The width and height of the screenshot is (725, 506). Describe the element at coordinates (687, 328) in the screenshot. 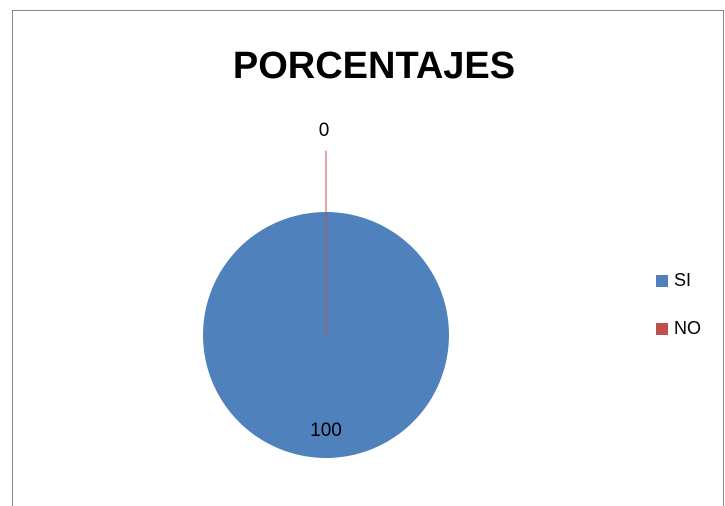

I see `legend-label: NO` at that location.